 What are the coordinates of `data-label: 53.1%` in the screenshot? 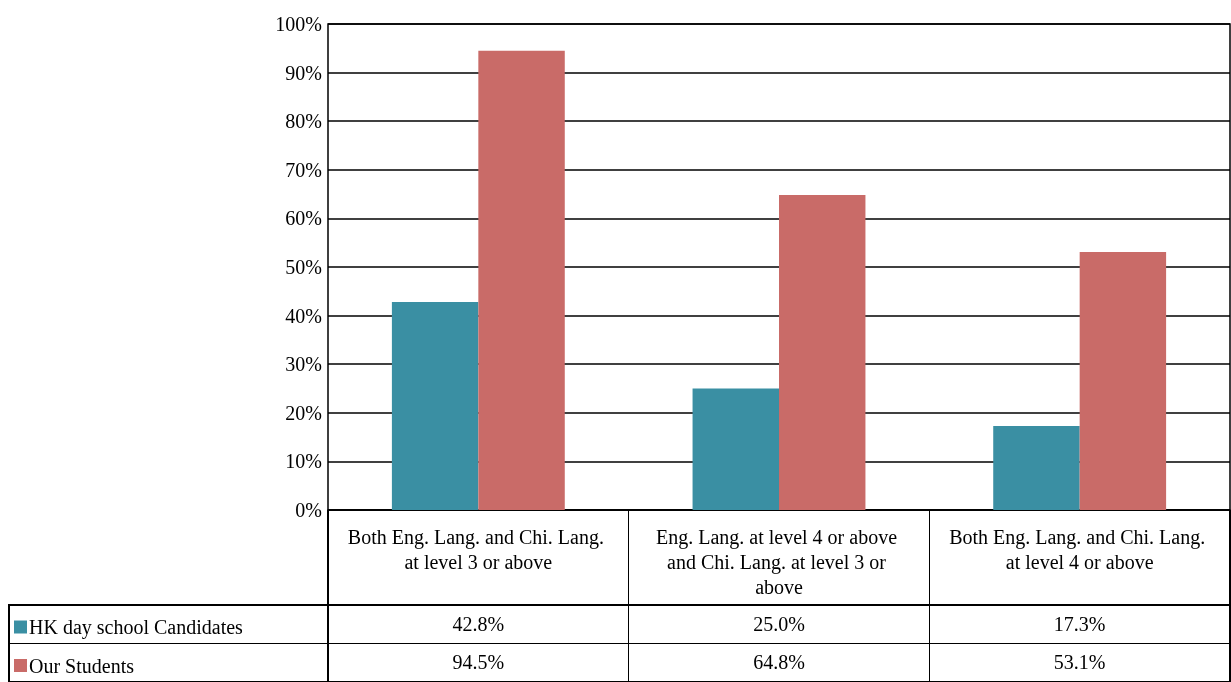 It's located at (1079, 663).